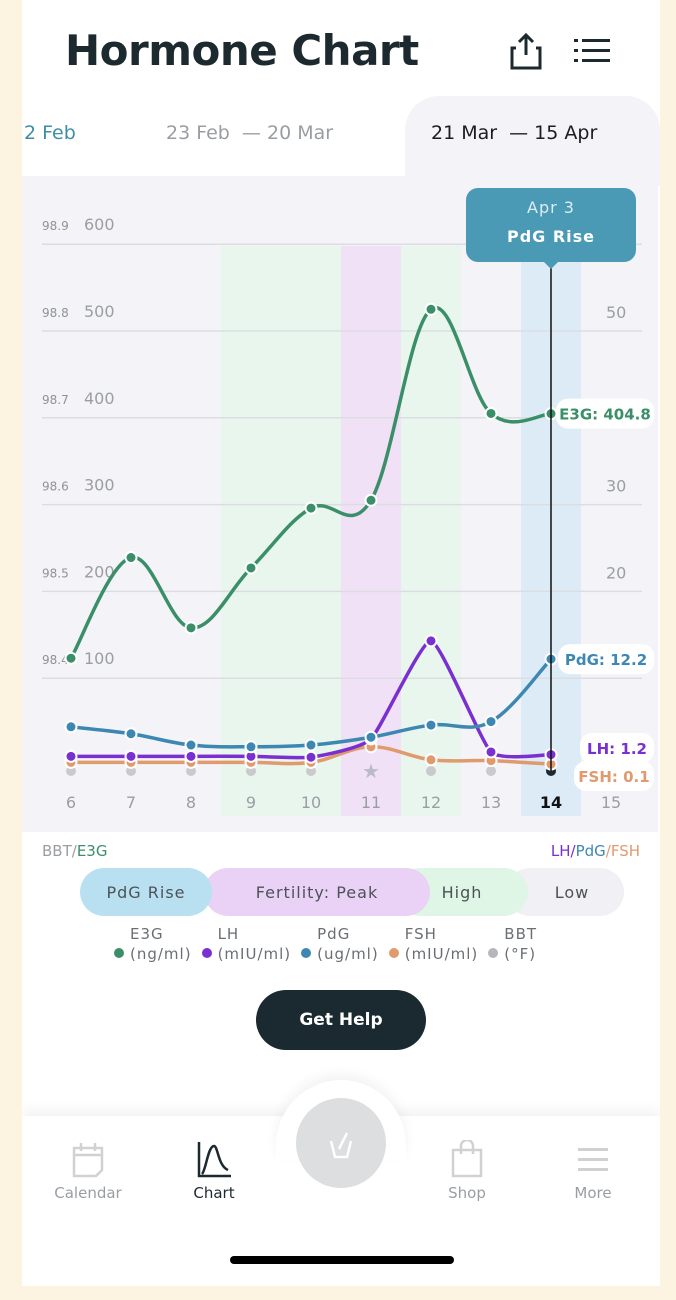 This screenshot has width=676, height=1300. I want to click on bbt-star-icon: ★, so click(371, 771).